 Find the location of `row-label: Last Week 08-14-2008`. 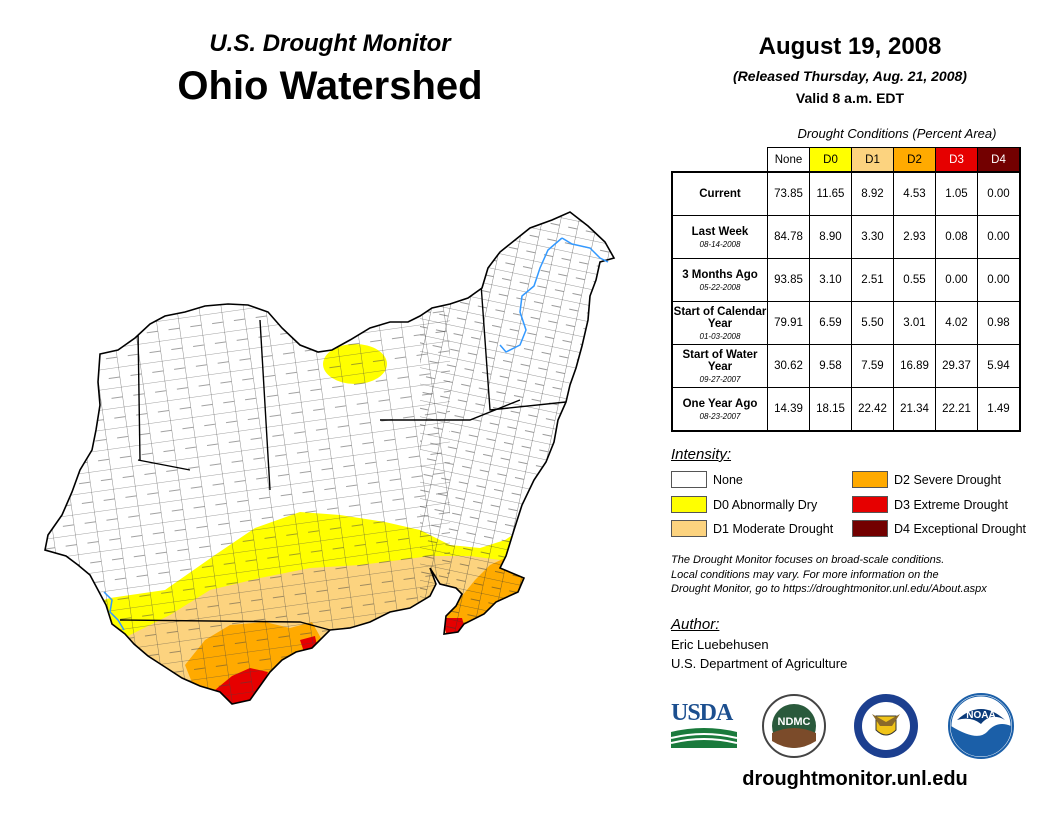

row-label: Last Week 08-14-2008 is located at coordinates (719, 237).